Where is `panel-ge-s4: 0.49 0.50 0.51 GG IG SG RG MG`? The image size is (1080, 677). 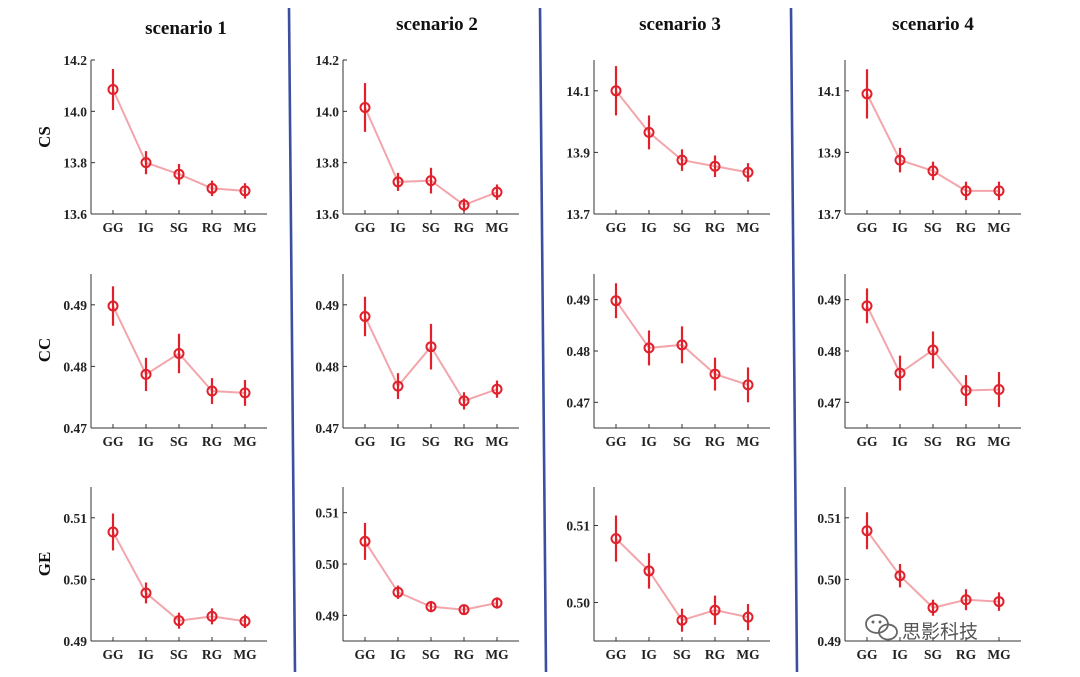
panel-ge-s4: 0.49 0.50 0.51 GG IG SG RG MG is located at coordinates (919, 574).